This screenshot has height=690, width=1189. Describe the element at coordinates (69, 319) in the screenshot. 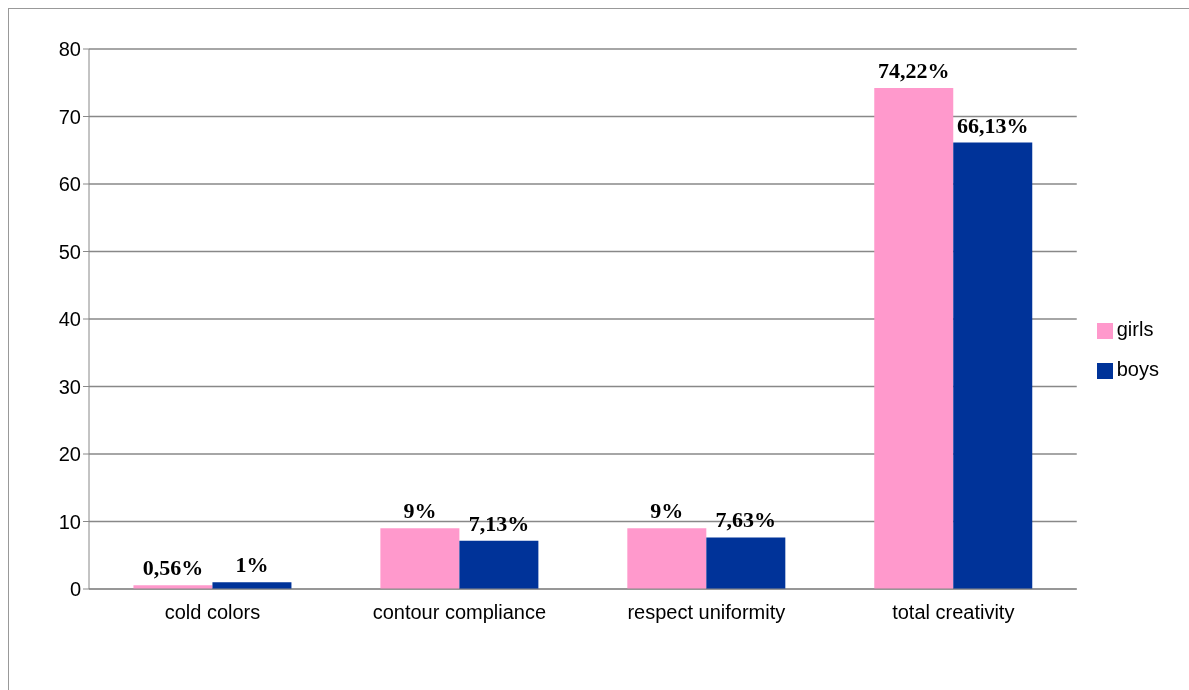

I see `y-tick-label: 40` at that location.